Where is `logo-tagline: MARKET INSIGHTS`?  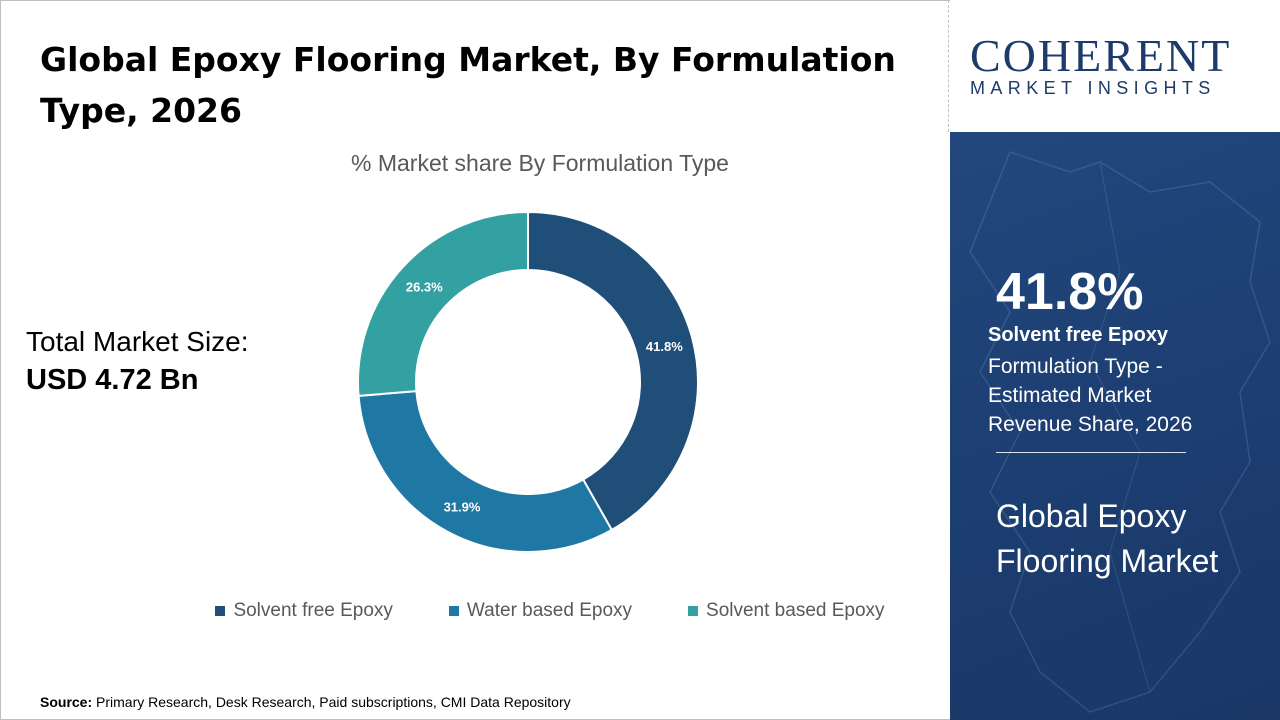
logo-tagline: MARKET INSIGHTS is located at coordinates (1093, 88).